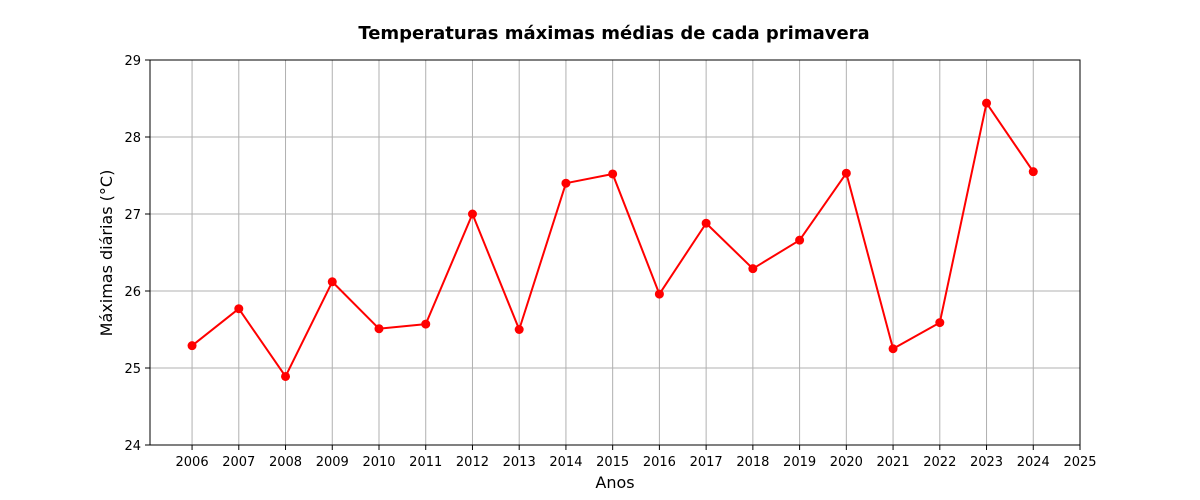  I want to click on x-tick-label: 2011, so click(425, 462).